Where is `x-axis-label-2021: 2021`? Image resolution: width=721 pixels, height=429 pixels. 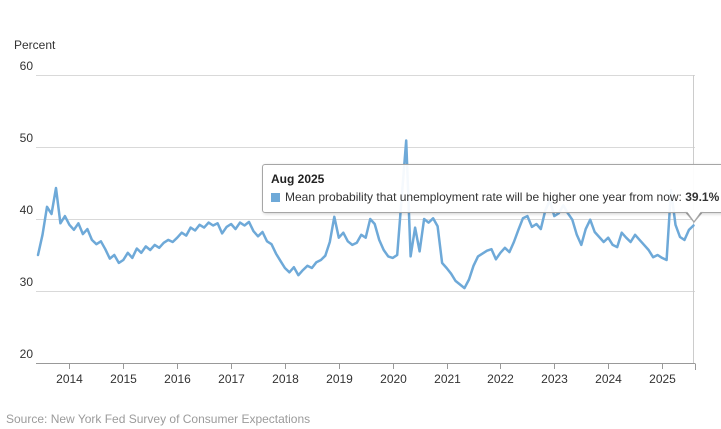
x-axis-label-2021: 2021 is located at coordinates (447, 379).